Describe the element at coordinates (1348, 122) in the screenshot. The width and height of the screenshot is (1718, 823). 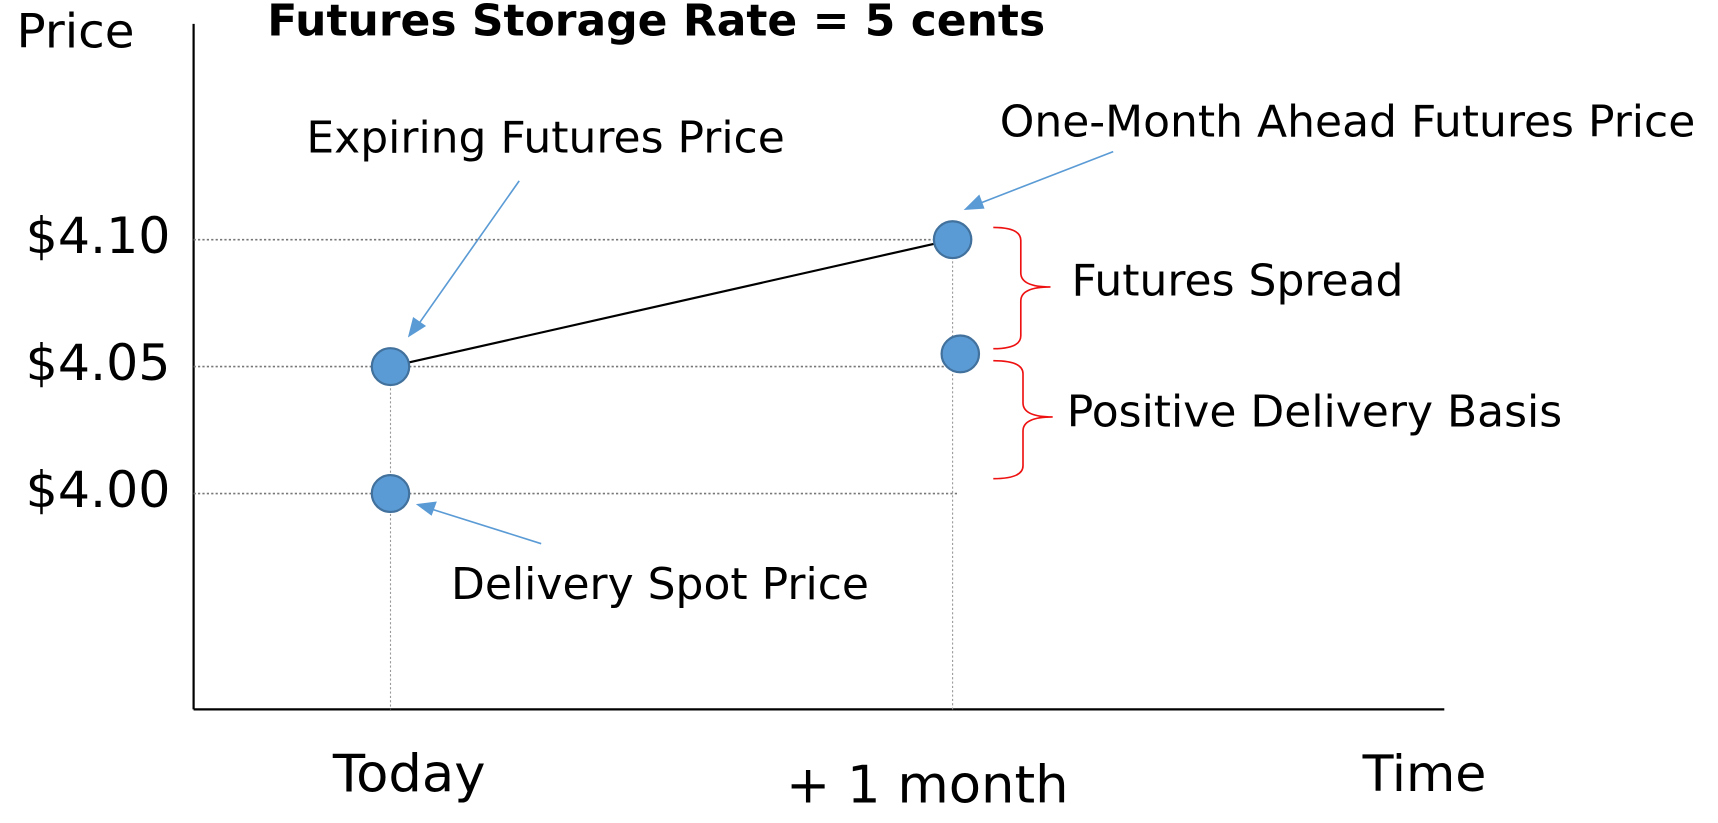
I see `annotation: One-Month Ahead Futures Price` at that location.